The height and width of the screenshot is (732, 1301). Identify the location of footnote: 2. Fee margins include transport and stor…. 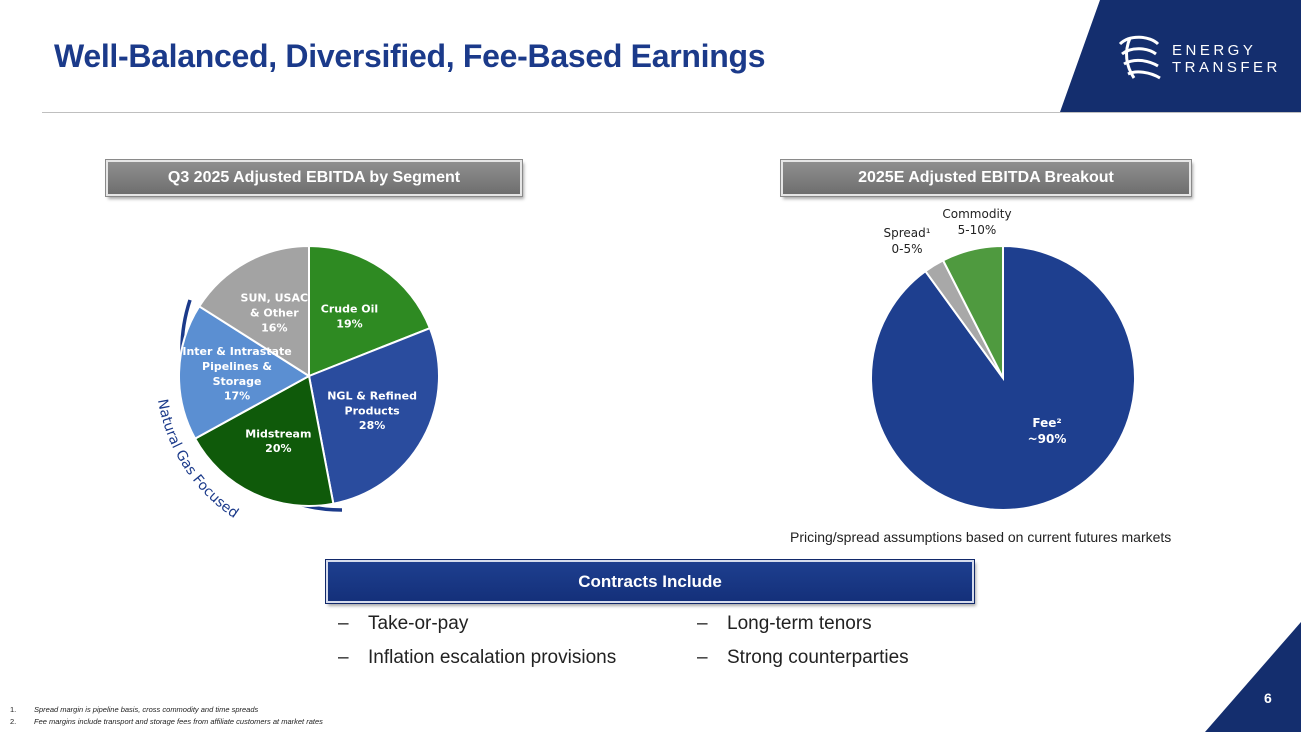
(166, 721).